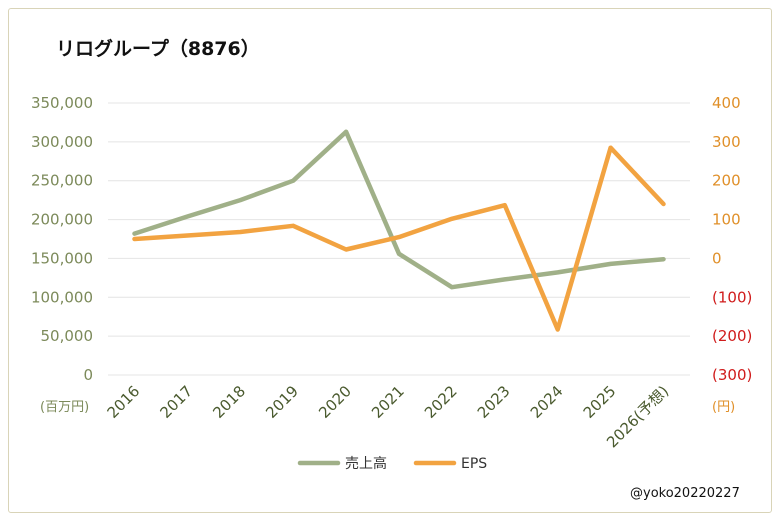  I want to click on chart-title: リログループ（8876）, so click(158, 48).